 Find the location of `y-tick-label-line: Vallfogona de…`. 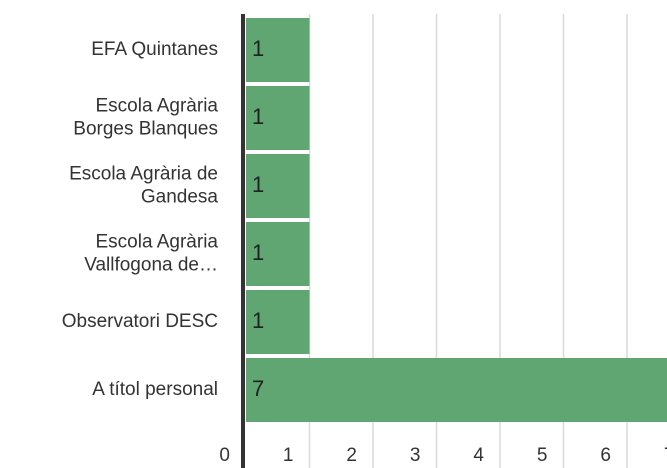

y-tick-label-line: Vallfogona de… is located at coordinates (151, 265).